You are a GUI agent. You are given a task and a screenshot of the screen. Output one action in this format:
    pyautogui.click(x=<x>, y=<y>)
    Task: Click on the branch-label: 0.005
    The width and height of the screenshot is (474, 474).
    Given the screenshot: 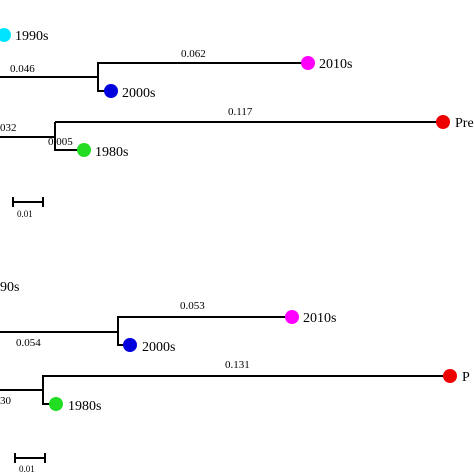 What is the action you would take?
    pyautogui.click(x=60, y=142)
    